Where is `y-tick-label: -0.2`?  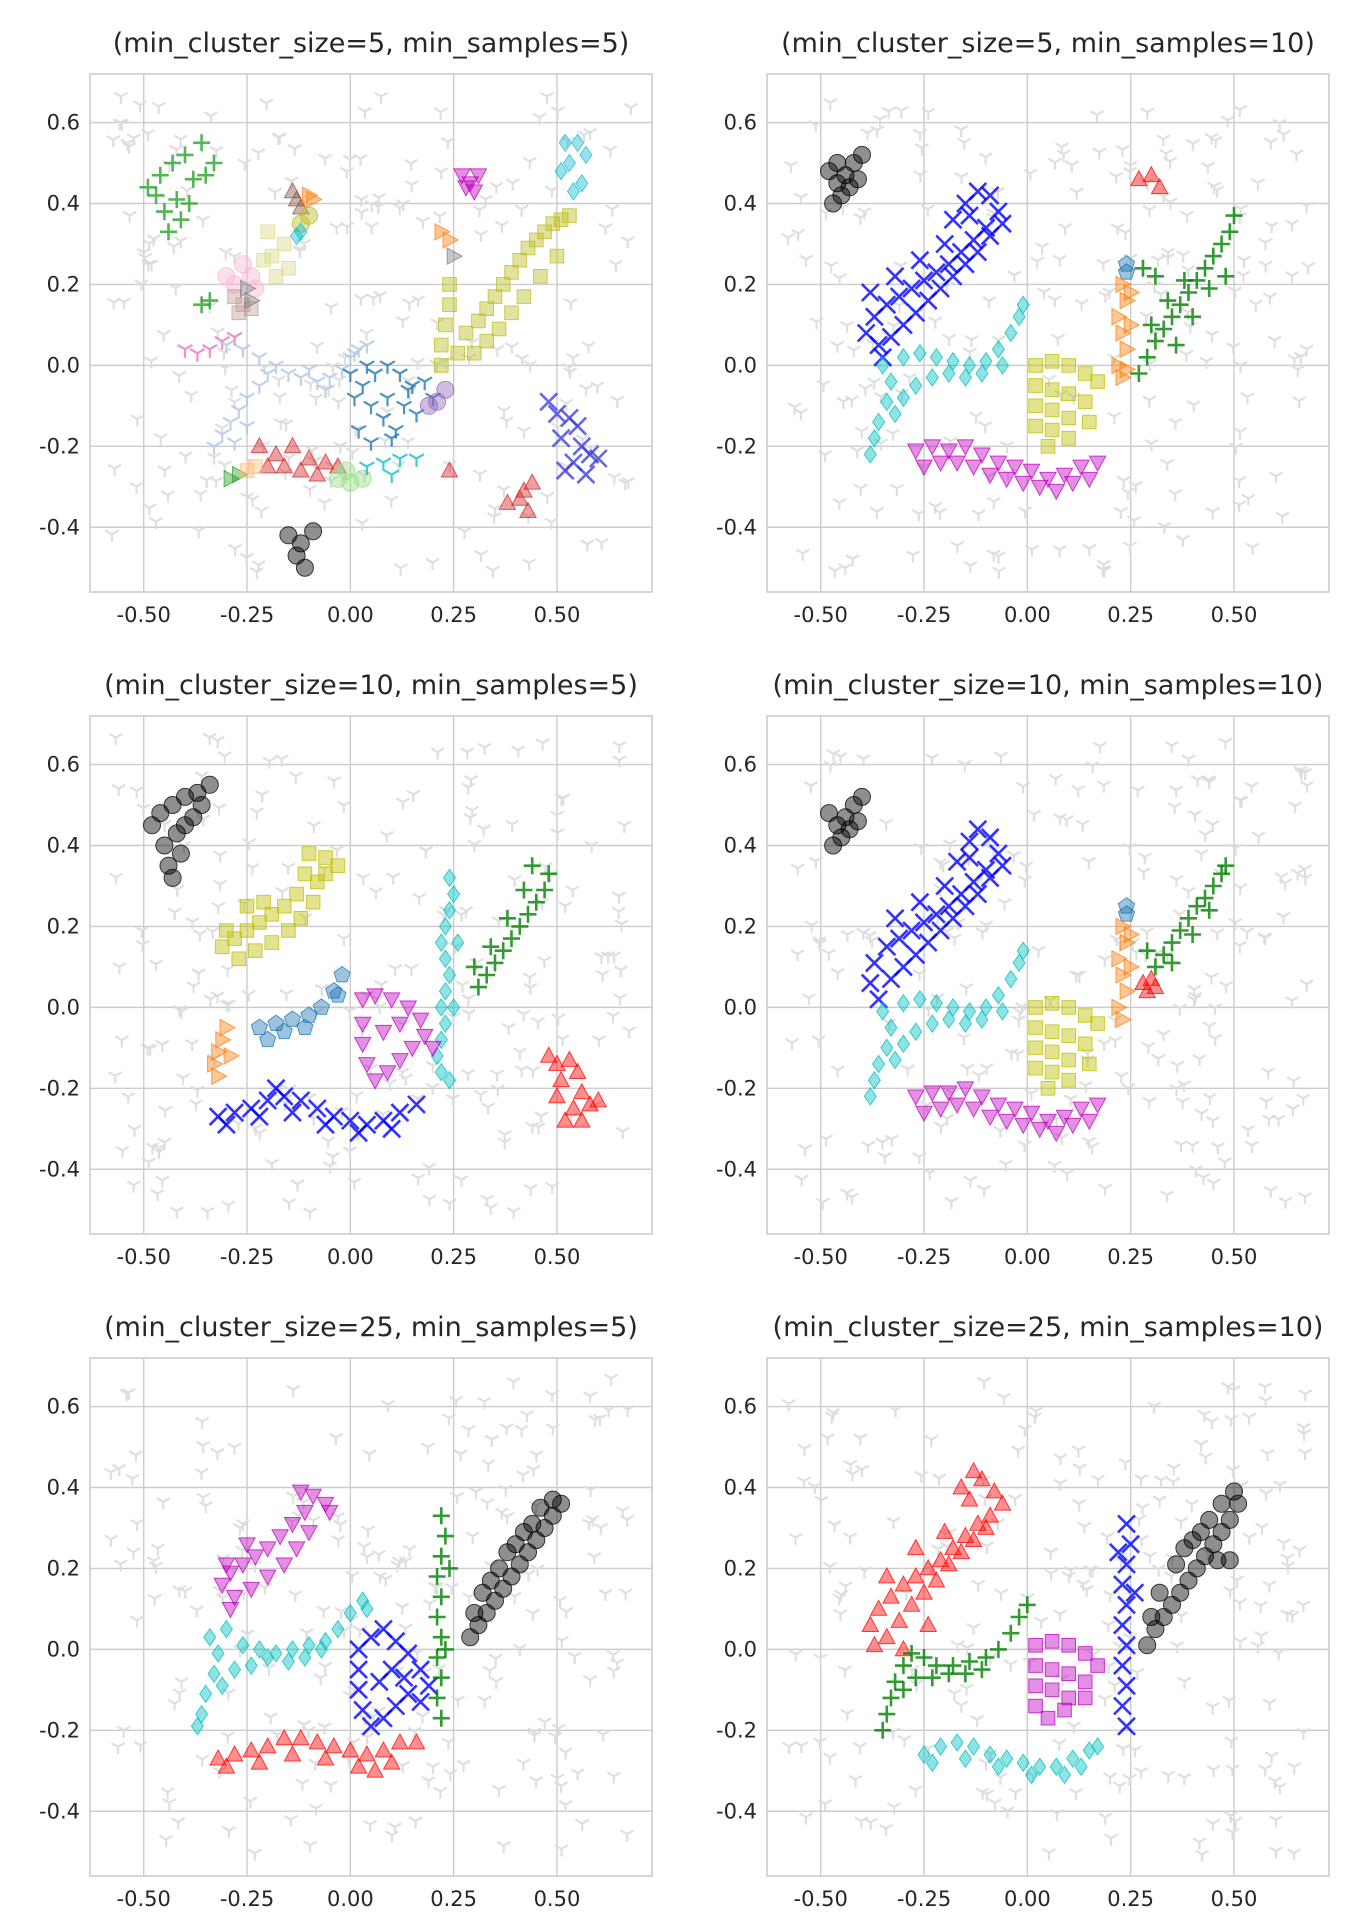
y-tick-label: -0.2 is located at coordinates (59, 1730).